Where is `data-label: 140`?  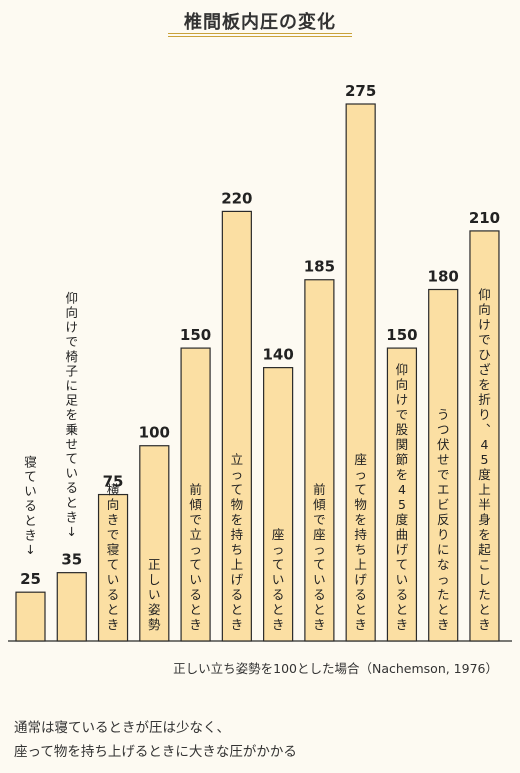 data-label: 140 is located at coordinates (277, 355).